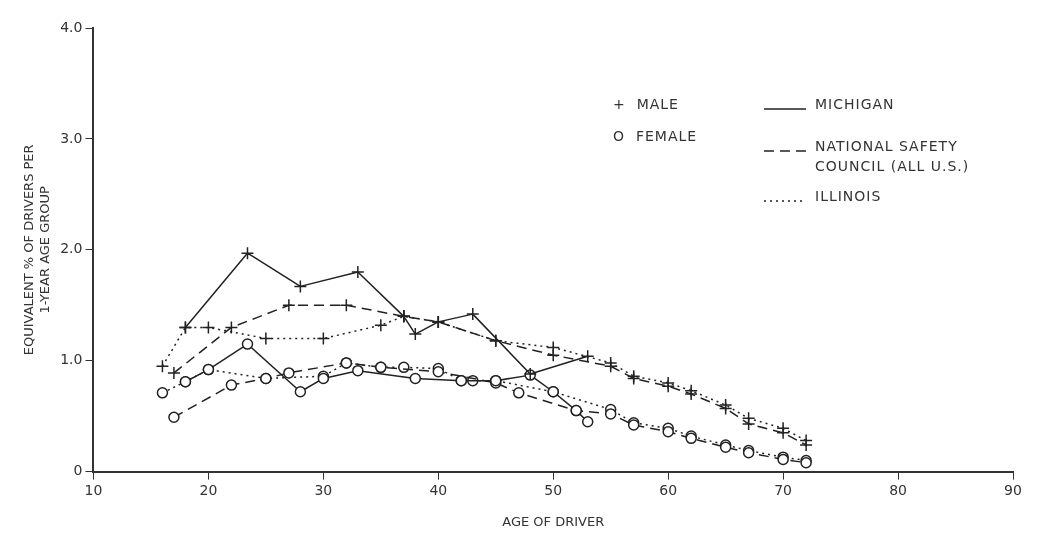  I want to click on y-tick-label: 2.0, so click(71, 248).